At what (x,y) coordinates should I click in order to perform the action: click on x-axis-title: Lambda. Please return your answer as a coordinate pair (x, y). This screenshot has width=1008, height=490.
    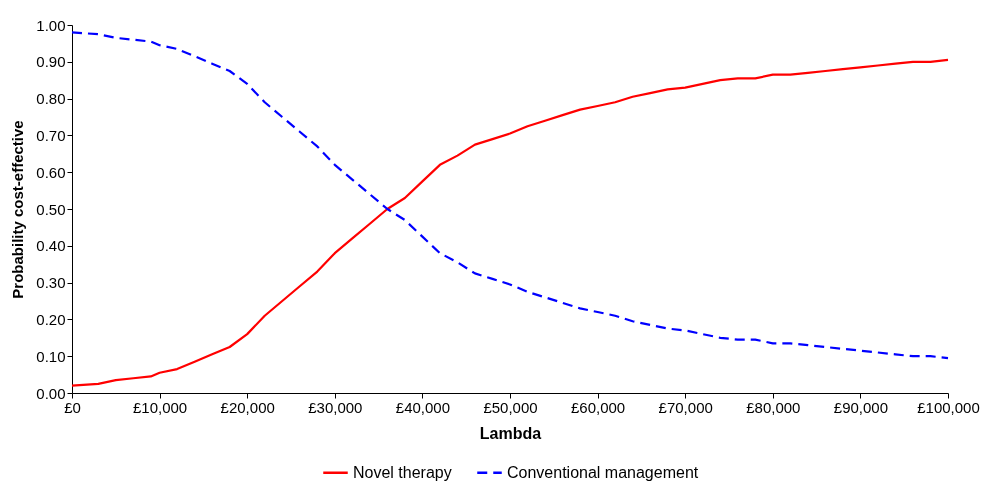
    Looking at the image, I should click on (510, 433).